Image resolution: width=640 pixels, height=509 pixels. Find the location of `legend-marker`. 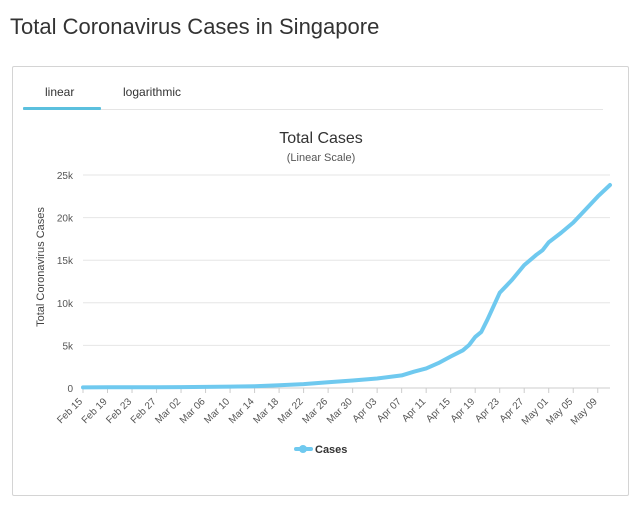

legend-marker is located at coordinates (303, 449).